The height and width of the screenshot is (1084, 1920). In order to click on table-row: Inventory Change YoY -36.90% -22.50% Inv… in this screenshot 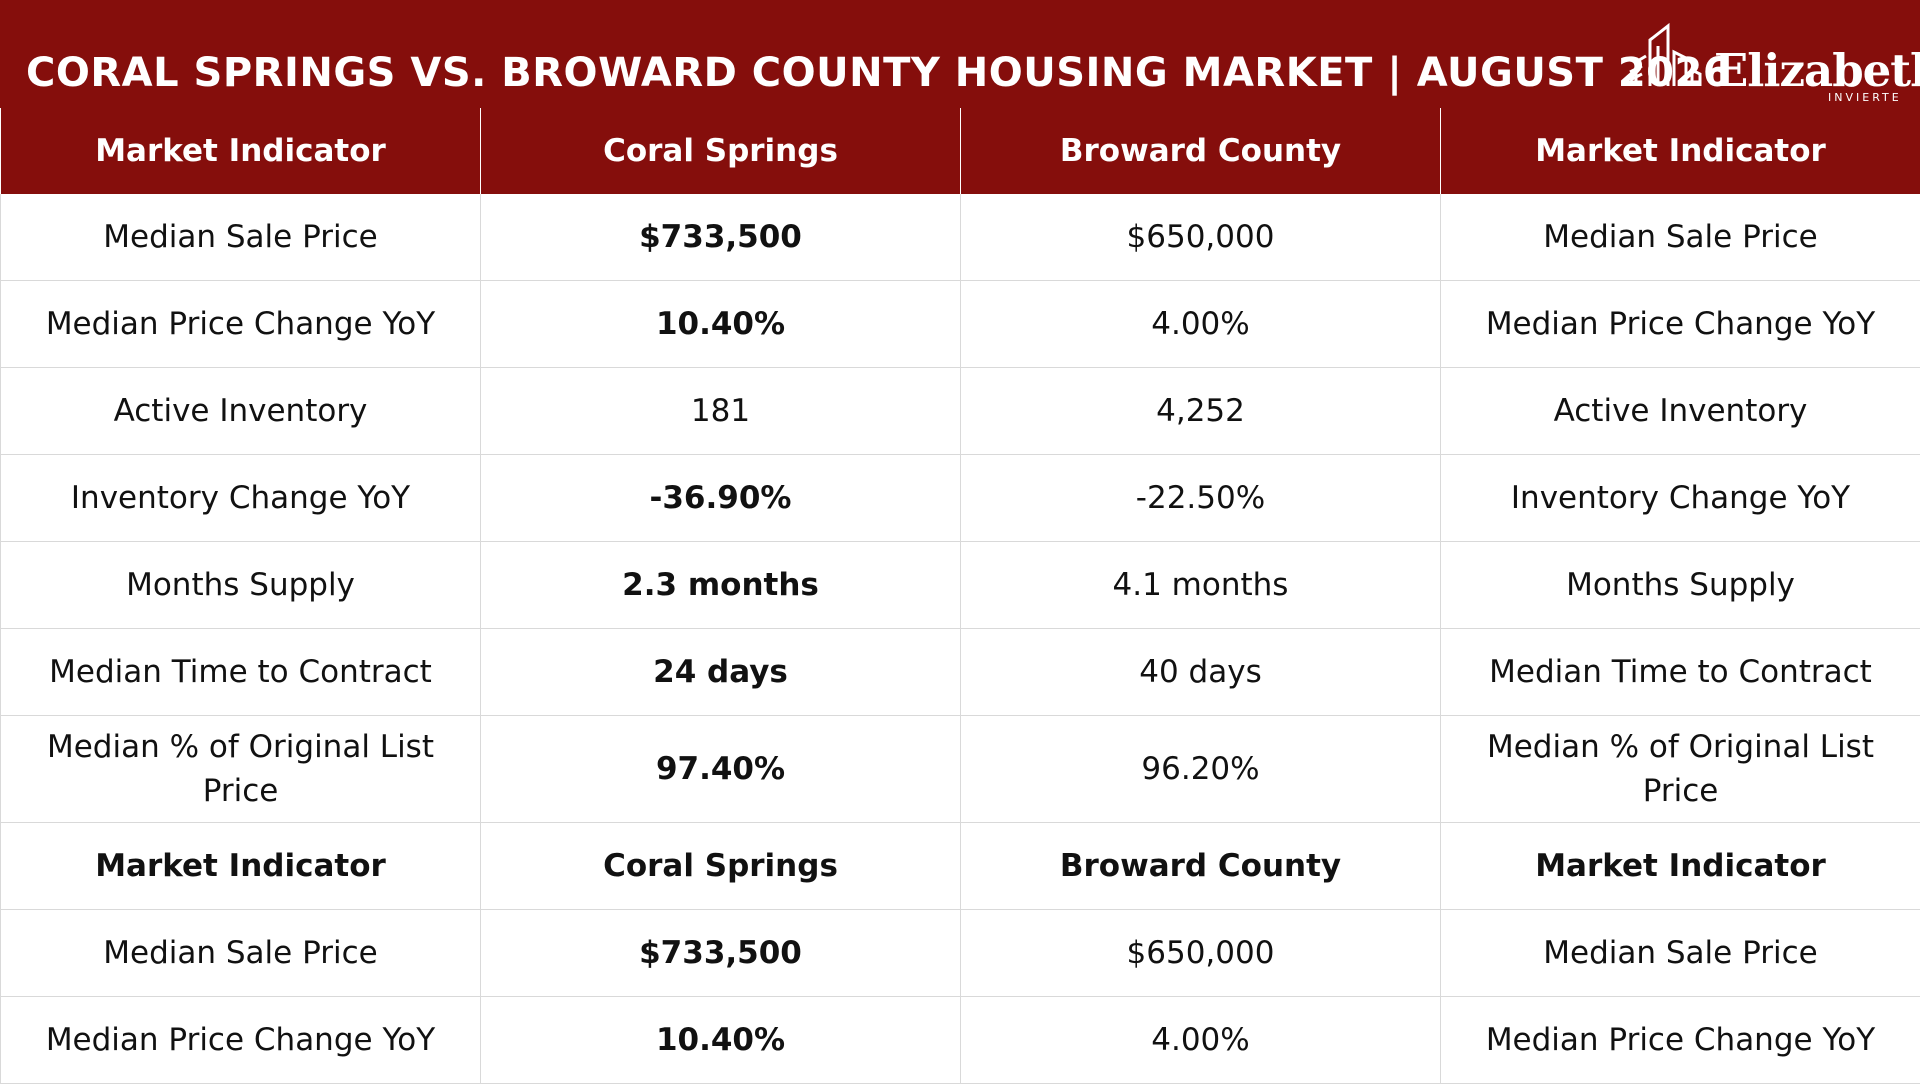, I will do `click(960, 498)`.